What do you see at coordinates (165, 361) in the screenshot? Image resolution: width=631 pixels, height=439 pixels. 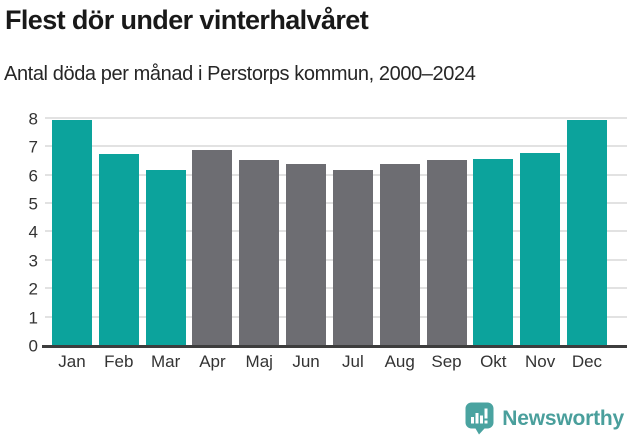 I see `x-axis-label-mar: Mar` at bounding box center [165, 361].